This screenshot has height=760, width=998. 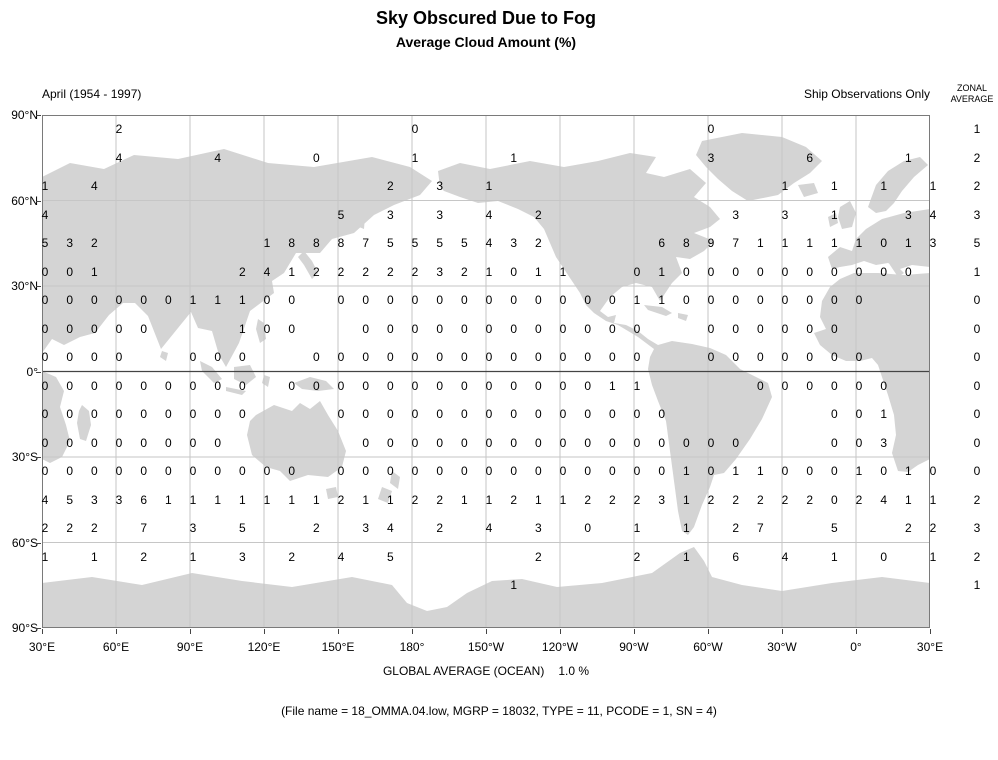 I want to click on x-tick-label: 150°E, so click(x=338, y=647).